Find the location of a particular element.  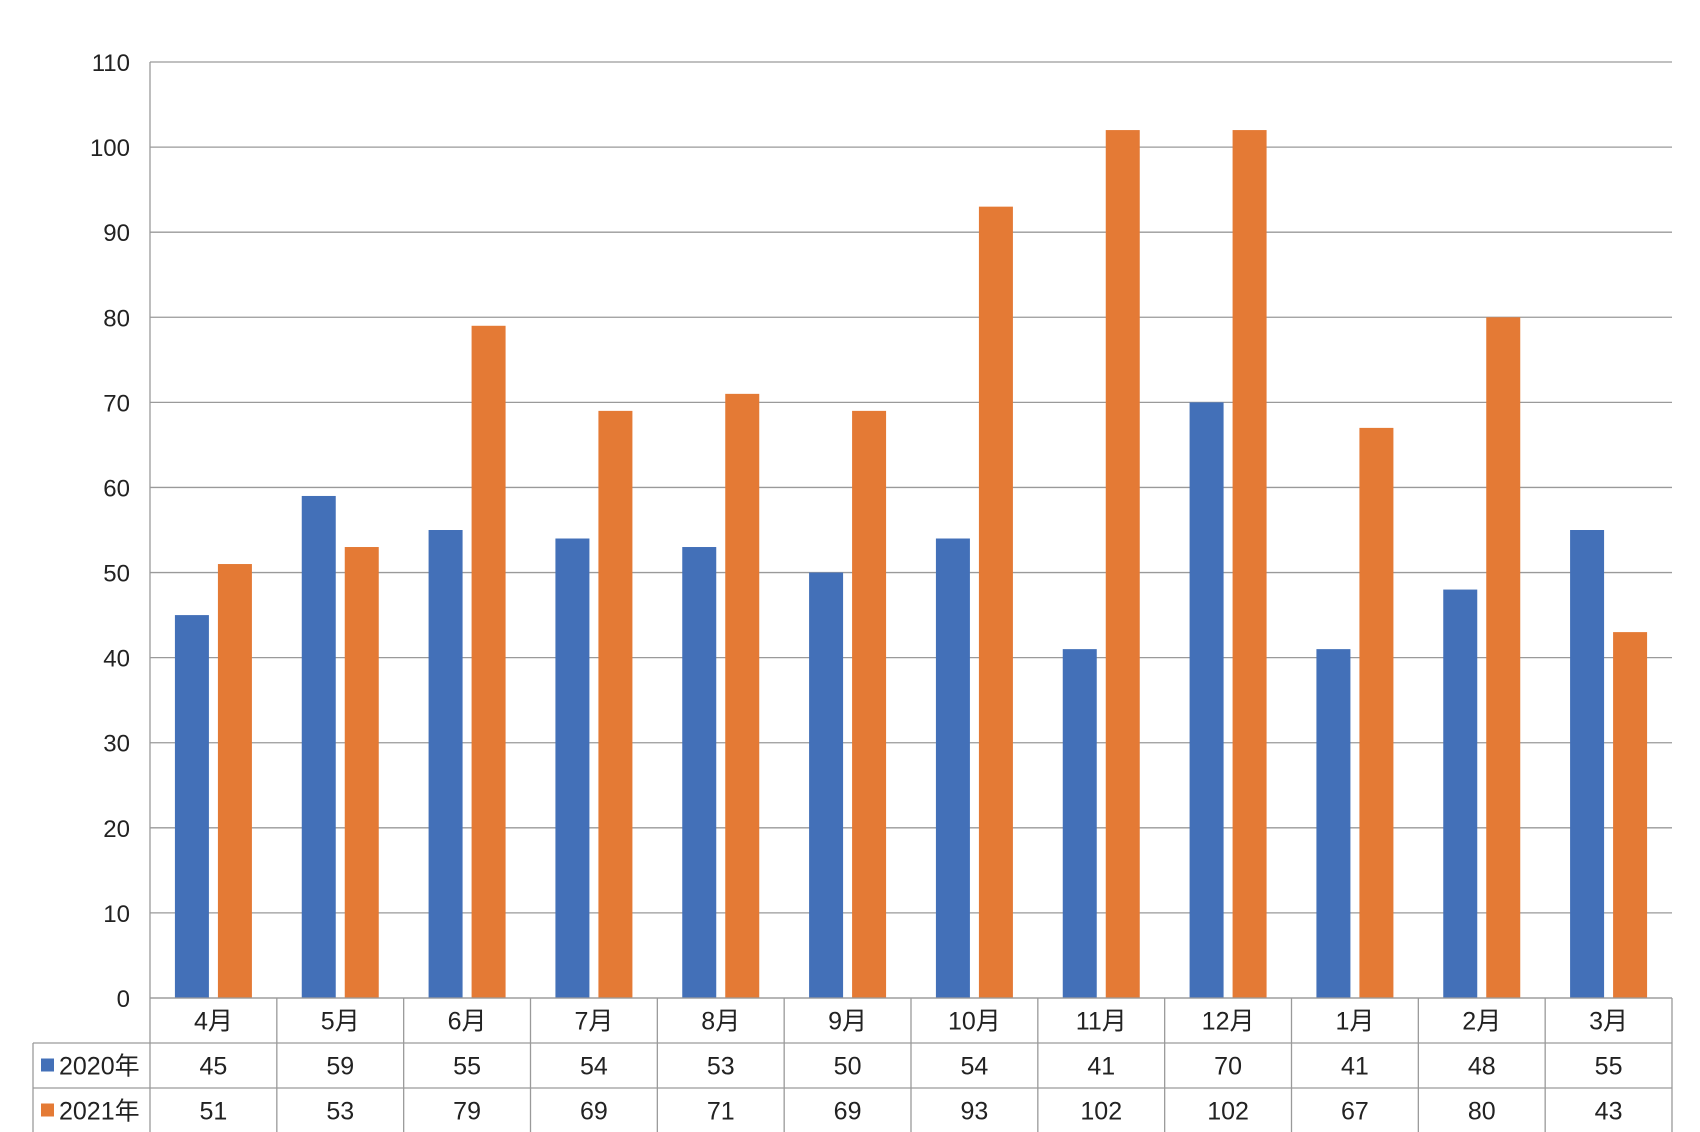

bar-2021年-1月 is located at coordinates (1376, 713).